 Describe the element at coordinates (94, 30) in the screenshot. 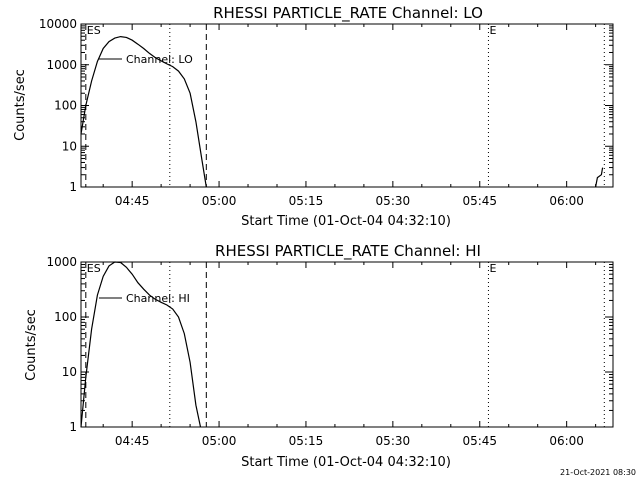

I see `lo-marker-label: ES` at that location.